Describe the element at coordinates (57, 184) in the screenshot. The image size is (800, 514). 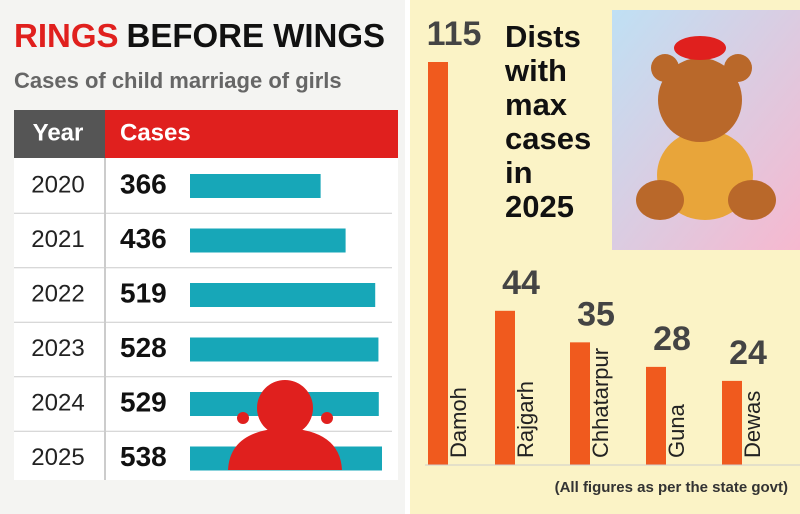
I see `category-label: 2020` at that location.